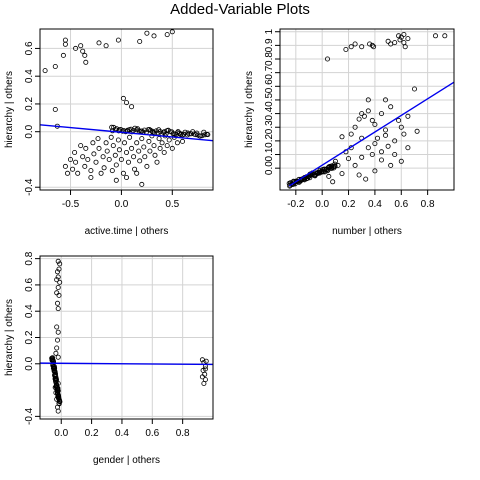 The image size is (480, 480). I want to click on y-tick-label: 0.7, so click(269, 72).